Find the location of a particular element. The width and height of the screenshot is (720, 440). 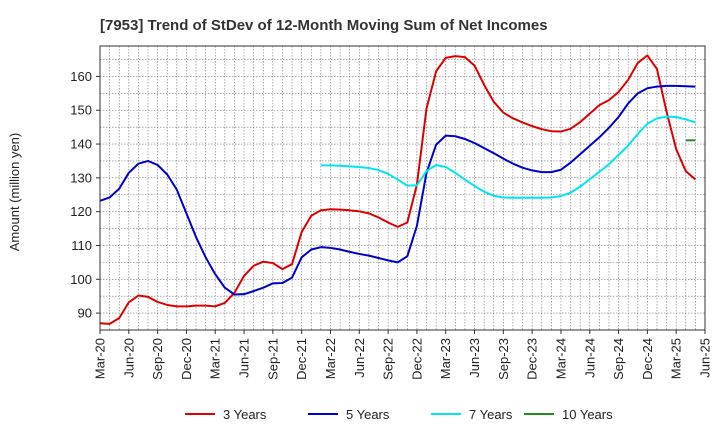

x-tick-label: Sep-23 is located at coordinates (503, 359).